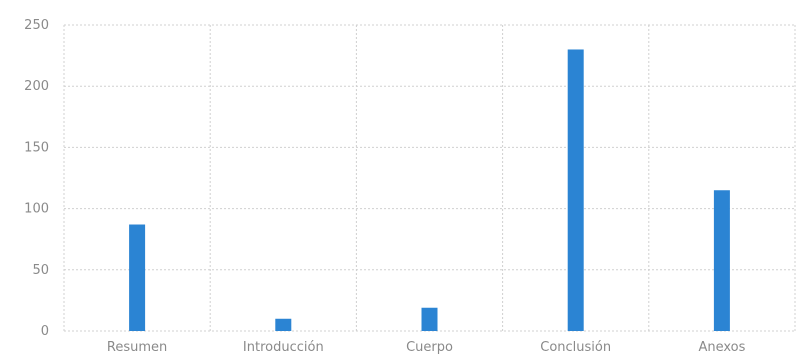 This screenshot has height=358, width=799. I want to click on x-tick-label: Introducción, so click(283, 347).